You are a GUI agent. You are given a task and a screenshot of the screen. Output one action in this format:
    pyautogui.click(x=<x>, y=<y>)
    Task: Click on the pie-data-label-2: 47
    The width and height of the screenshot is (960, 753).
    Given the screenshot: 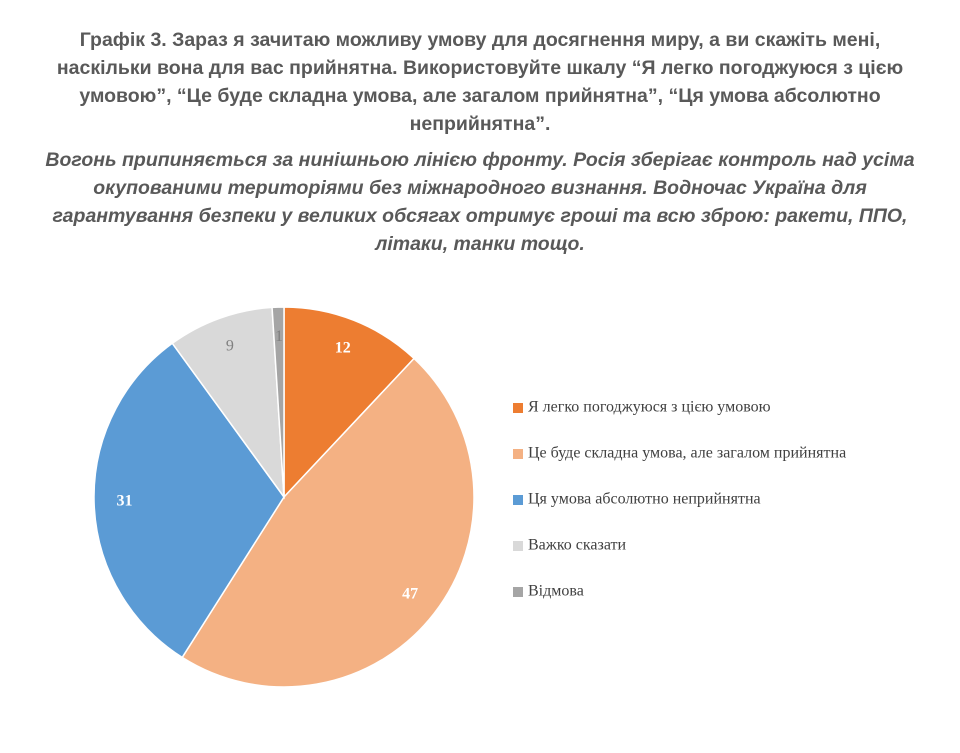 What is the action you would take?
    pyautogui.click(x=410, y=593)
    